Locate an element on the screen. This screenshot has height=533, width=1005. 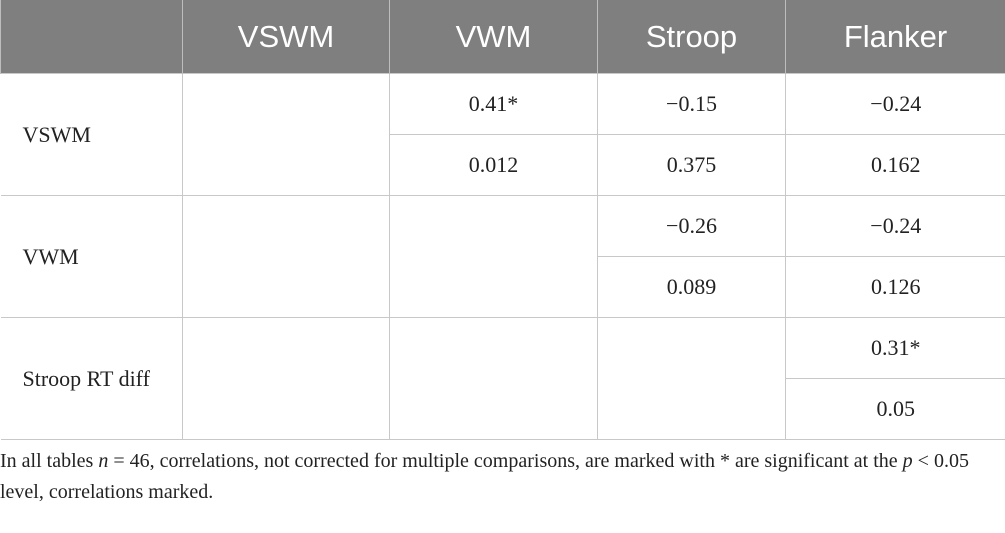
p-value: 0.162 is located at coordinates (895, 165).